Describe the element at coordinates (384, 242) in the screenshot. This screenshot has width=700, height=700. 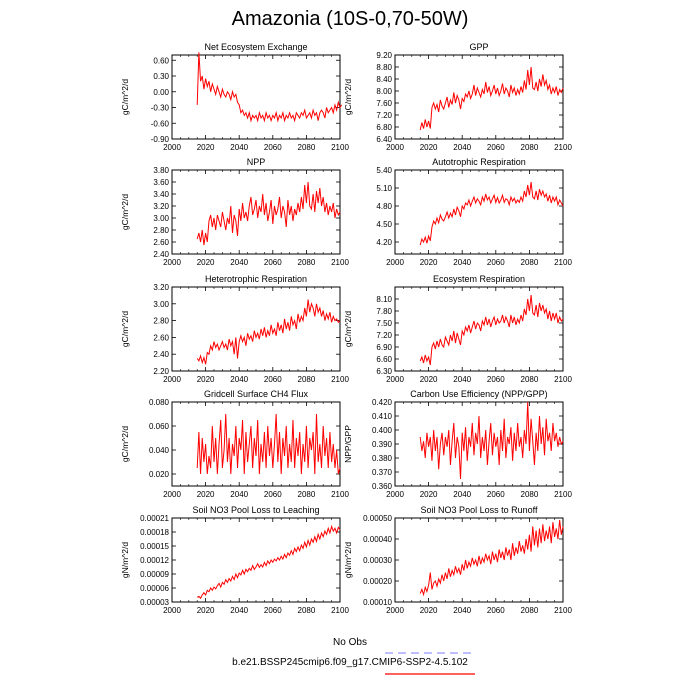
I see `y-tick-label: 4.20` at that location.